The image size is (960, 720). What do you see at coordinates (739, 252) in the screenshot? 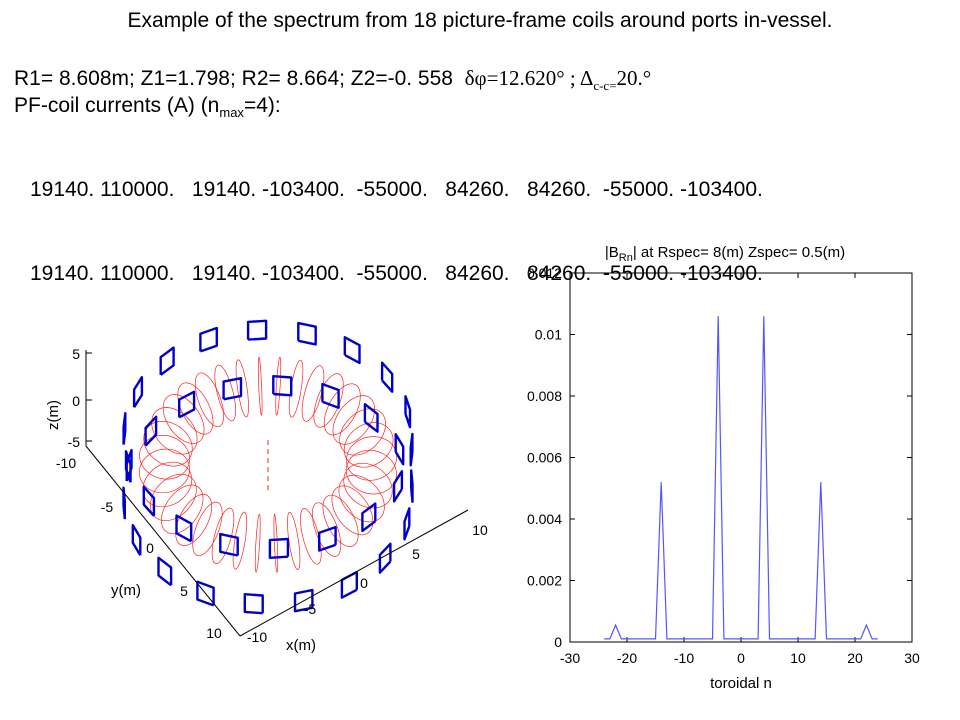
I see `chart-title-suffix: | at Rspec= 8(m) Zspec= 0.5(m)` at bounding box center [739, 252].